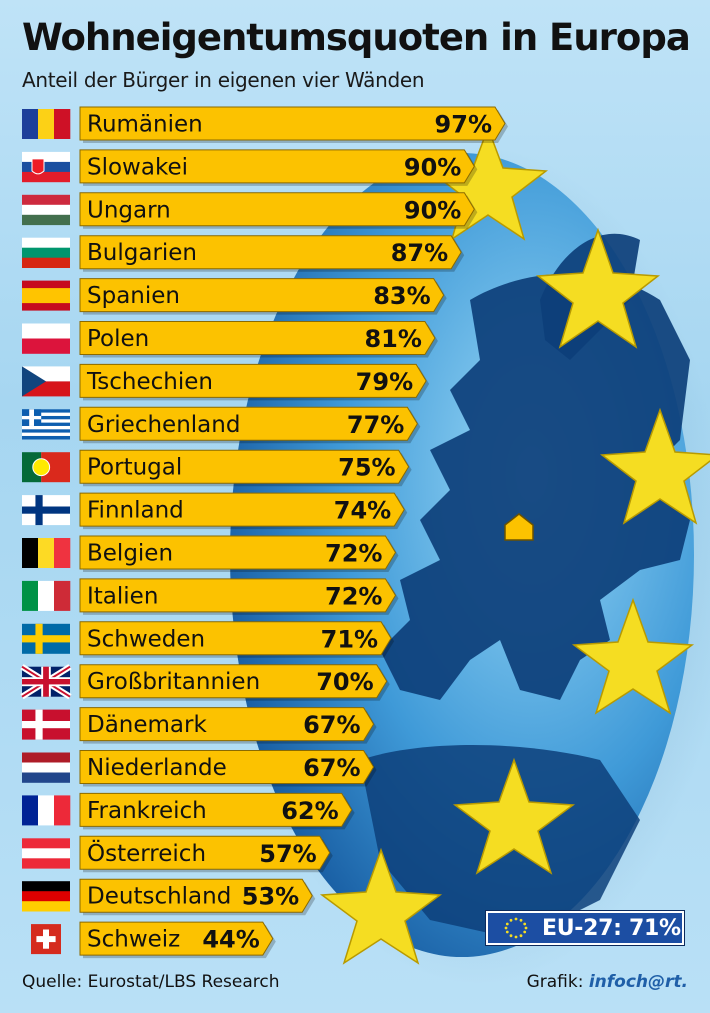 This screenshot has width=710, height=1013. Describe the element at coordinates (135, 511) in the screenshot. I see `bar-label: Finnland` at that location.